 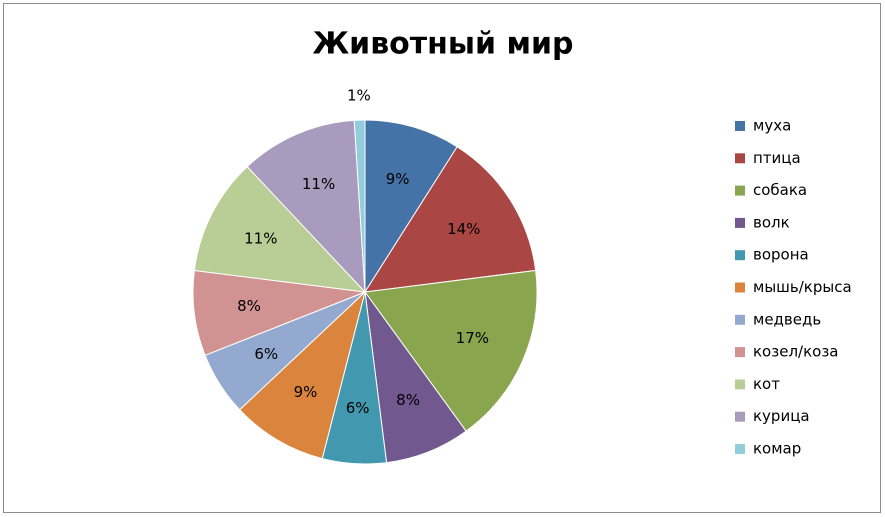 What do you see at coordinates (780, 190) in the screenshot?
I see `legend-label: собака` at bounding box center [780, 190].